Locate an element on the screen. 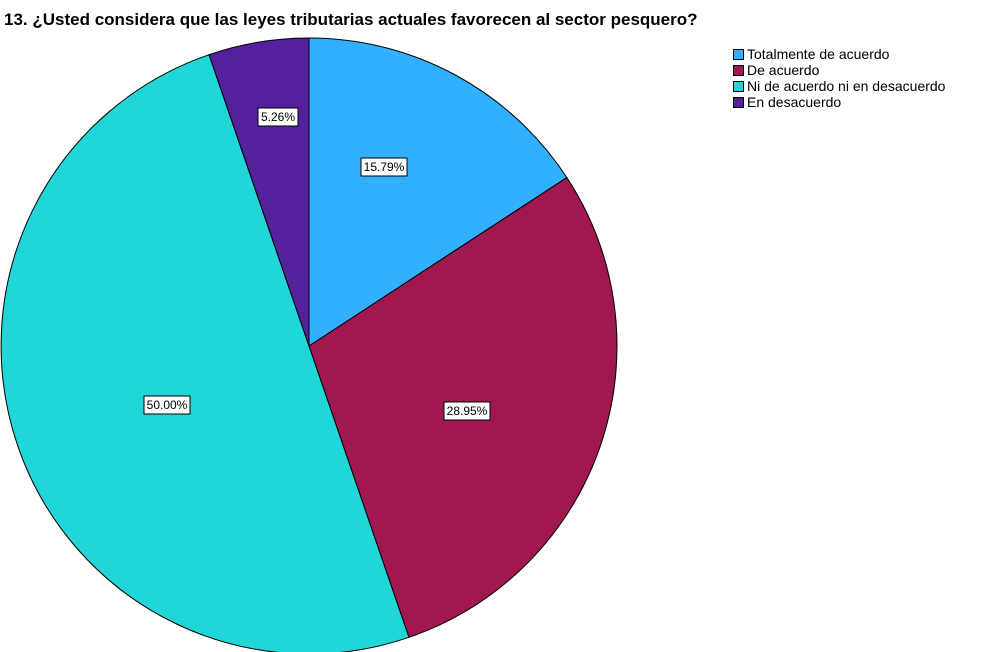 The width and height of the screenshot is (999, 652). data-label-3: 50.00% is located at coordinates (167, 405).